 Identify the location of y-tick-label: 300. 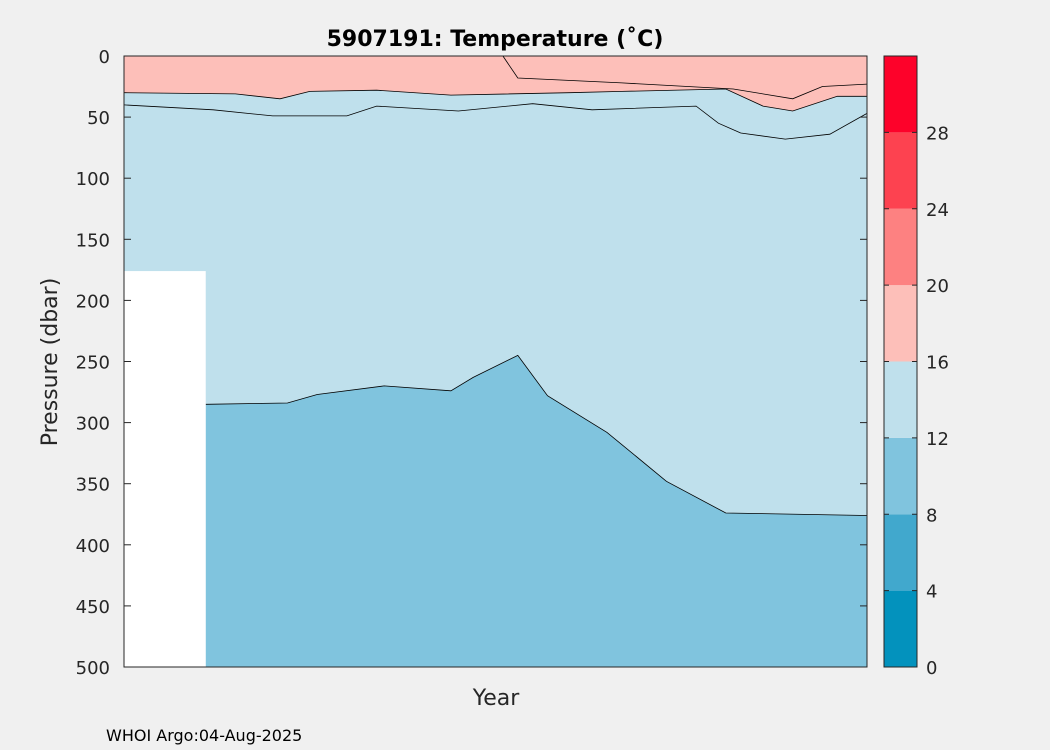
(93, 424).